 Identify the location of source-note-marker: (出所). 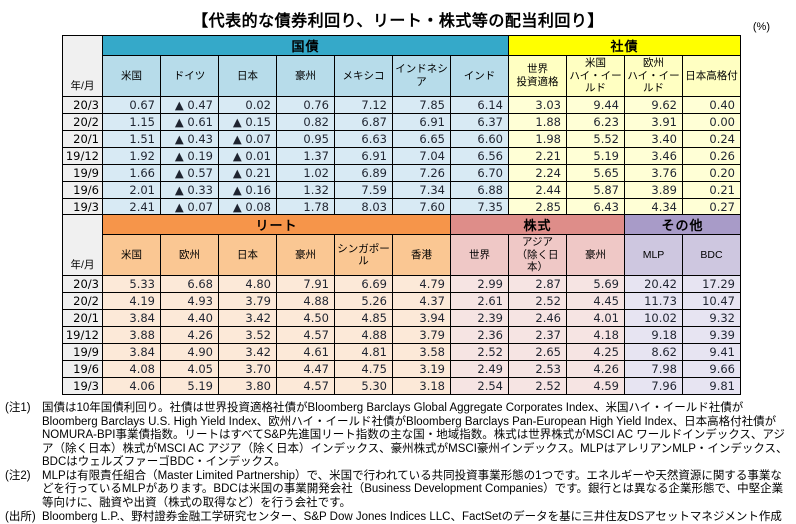
(20, 516).